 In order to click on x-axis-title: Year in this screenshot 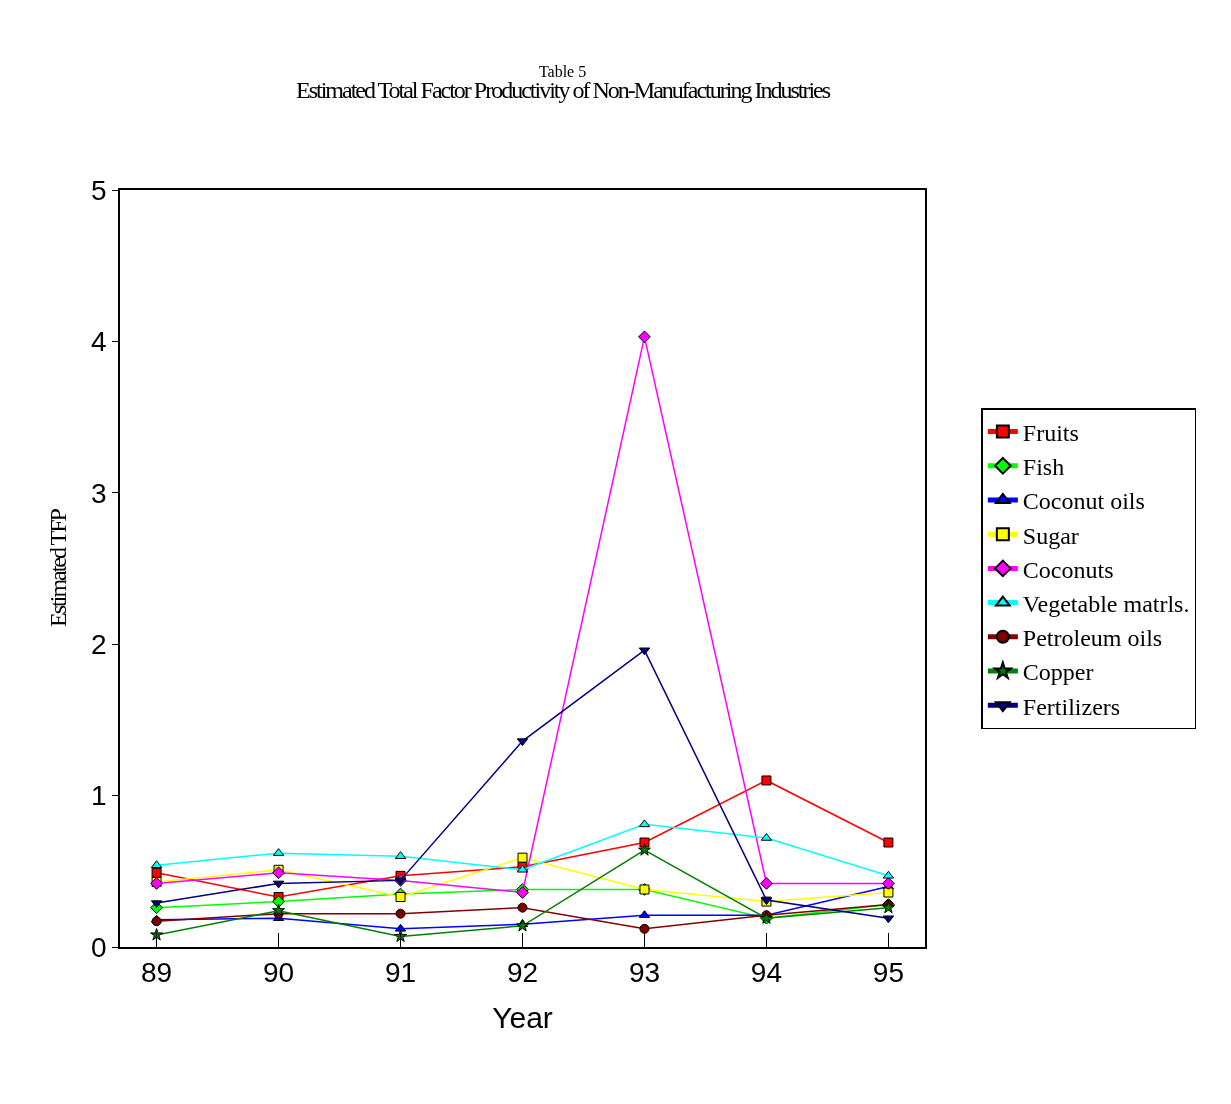, I will do `click(522, 1018)`.